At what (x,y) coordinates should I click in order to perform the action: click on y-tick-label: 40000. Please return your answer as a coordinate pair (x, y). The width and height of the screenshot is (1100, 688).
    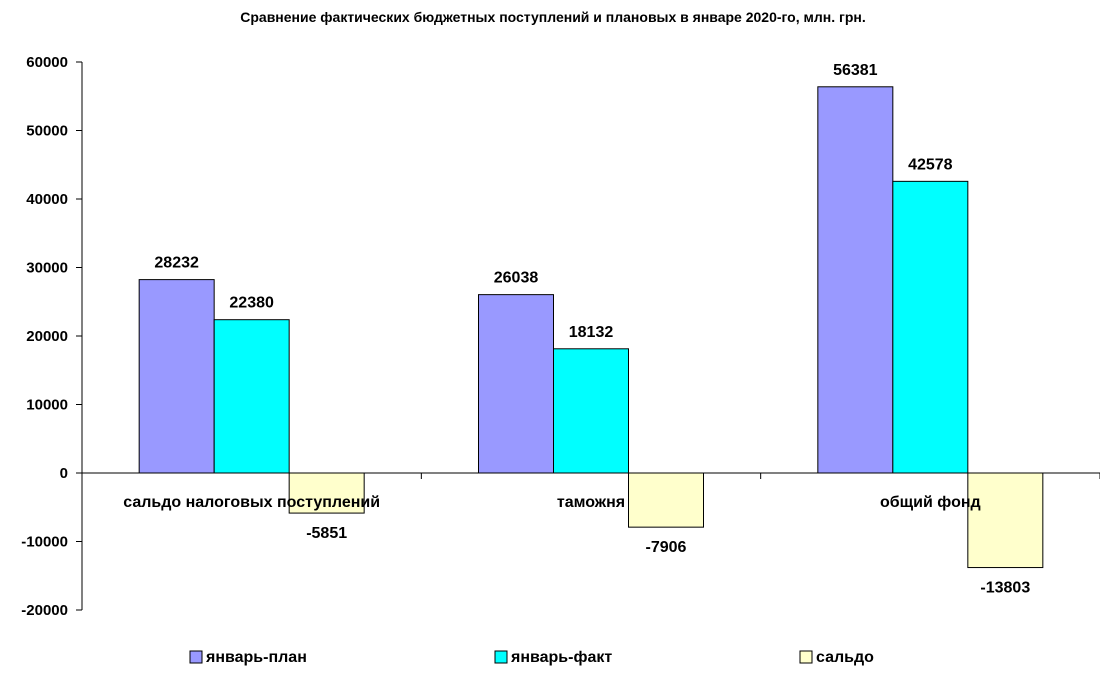
    Looking at the image, I should click on (47, 199).